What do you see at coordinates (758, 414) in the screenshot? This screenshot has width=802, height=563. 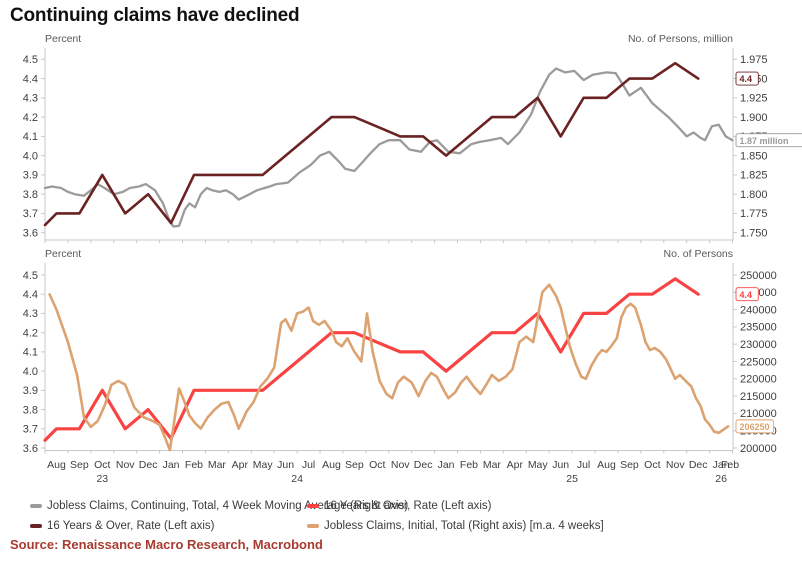 I see `right-tick-label: 210000` at bounding box center [758, 414].